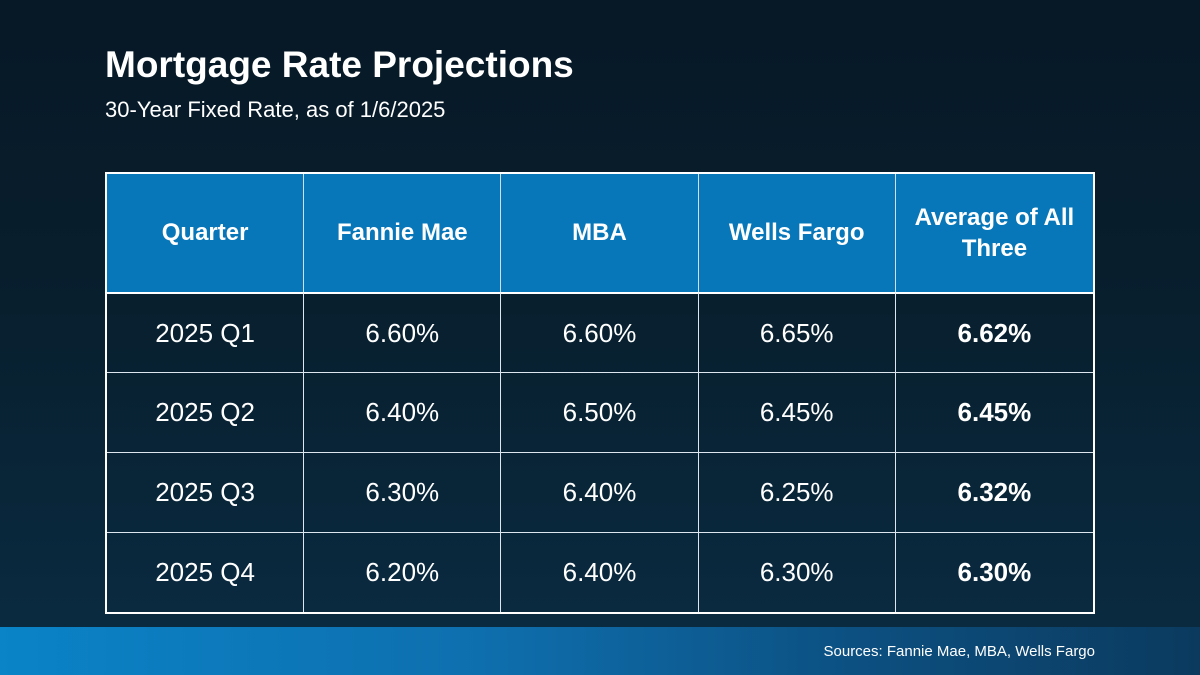 The width and height of the screenshot is (1200, 675). What do you see at coordinates (339, 64) in the screenshot?
I see `page-title: Mortgage Rate Projections` at bounding box center [339, 64].